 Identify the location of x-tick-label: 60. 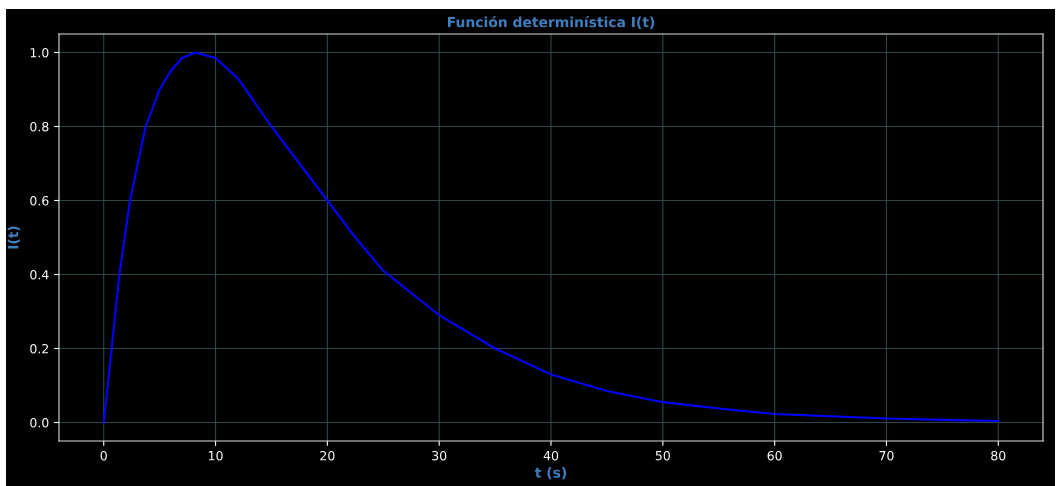
(774, 455).